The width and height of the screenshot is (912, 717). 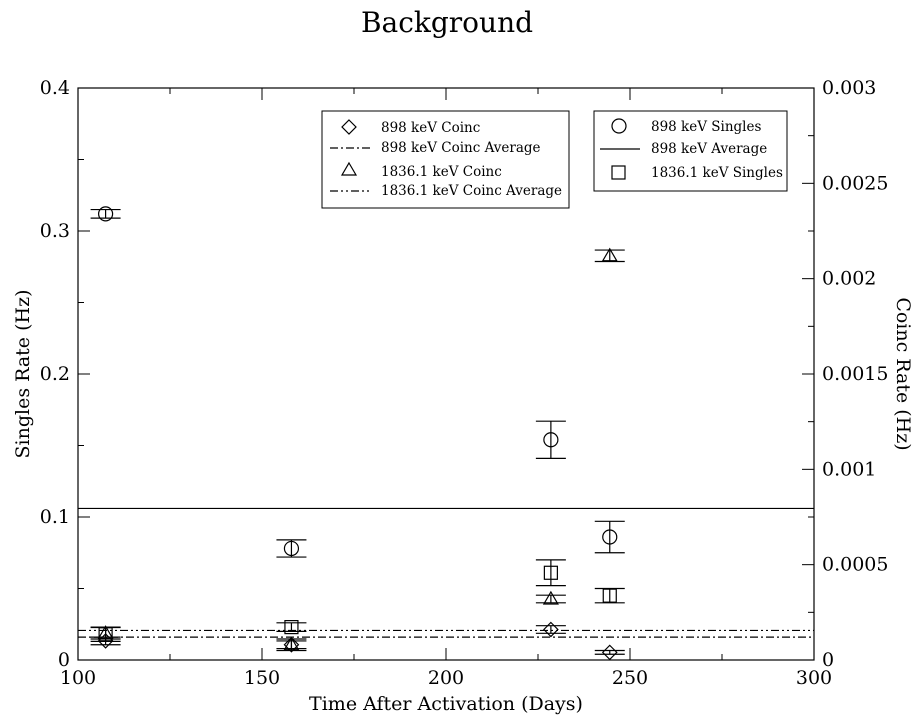 I want to click on y2-tick-label: 0, so click(x=828, y=660).